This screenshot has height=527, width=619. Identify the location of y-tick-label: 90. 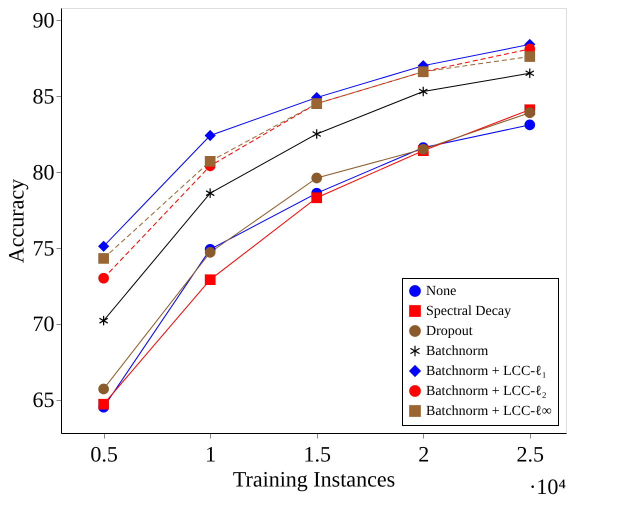
(43, 20).